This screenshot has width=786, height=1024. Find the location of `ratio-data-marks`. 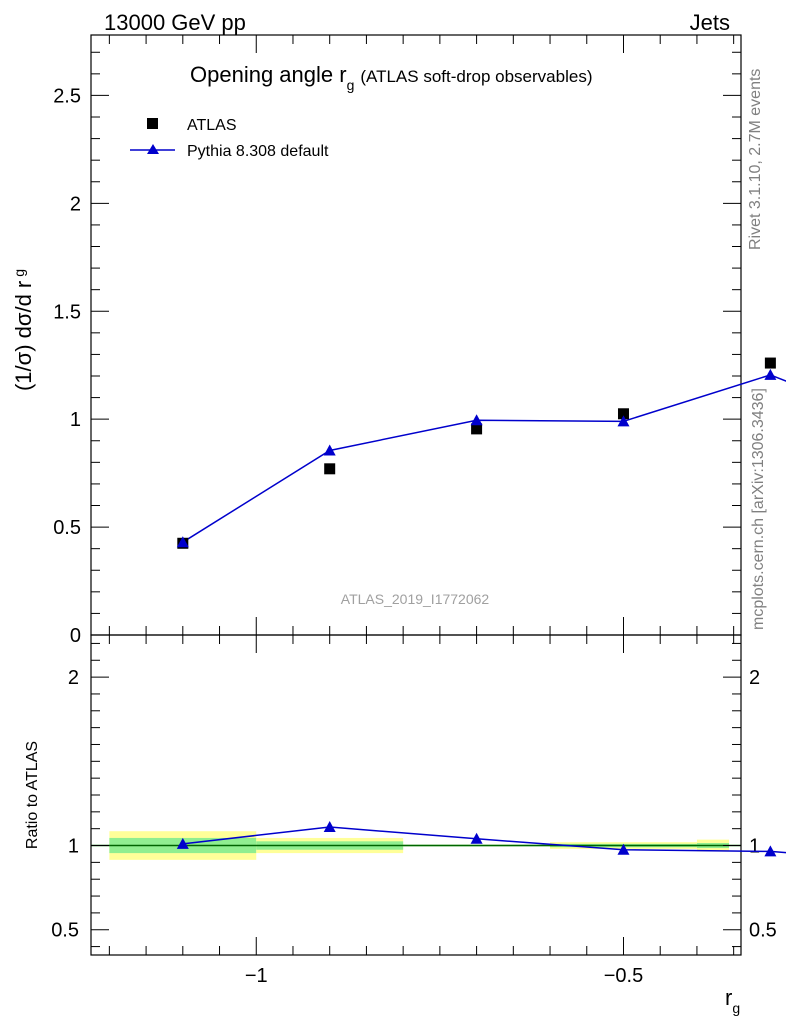

ratio-data-marks is located at coordinates (481, 839).